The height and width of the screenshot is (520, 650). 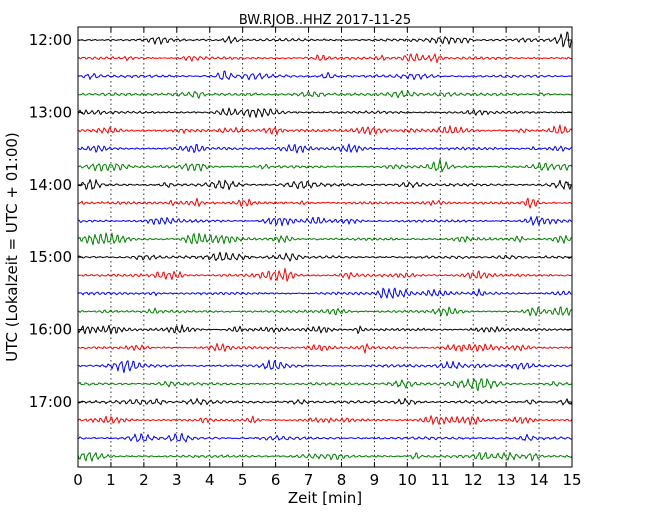 What do you see at coordinates (309, 480) in the screenshot?
I see `x-tick-label: 7` at bounding box center [309, 480].